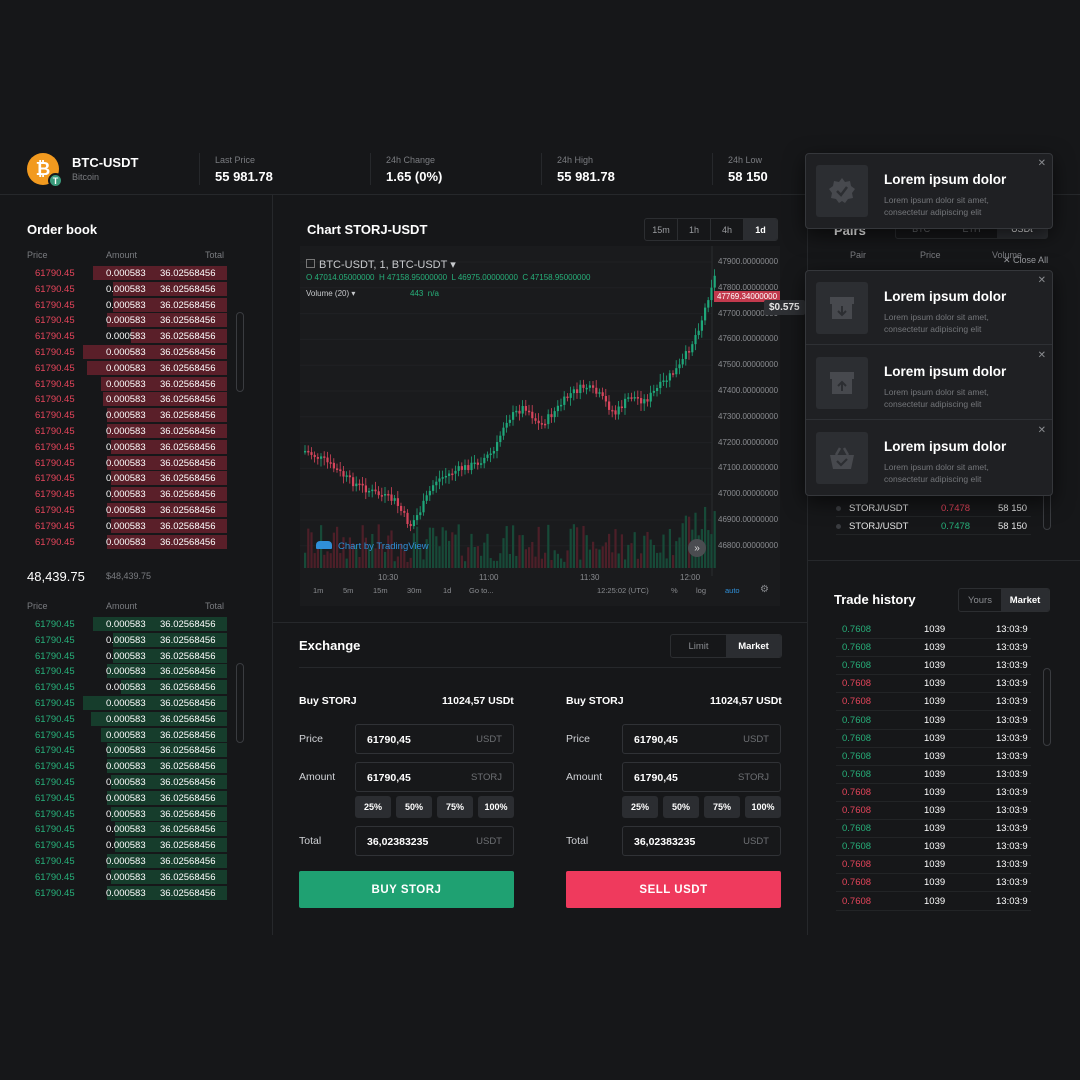 The height and width of the screenshot is (1080, 1080). What do you see at coordinates (381, 264) in the screenshot?
I see `chart-symbol-line: BTC-USDT, 1, BTC-USDT ▾` at bounding box center [381, 264].